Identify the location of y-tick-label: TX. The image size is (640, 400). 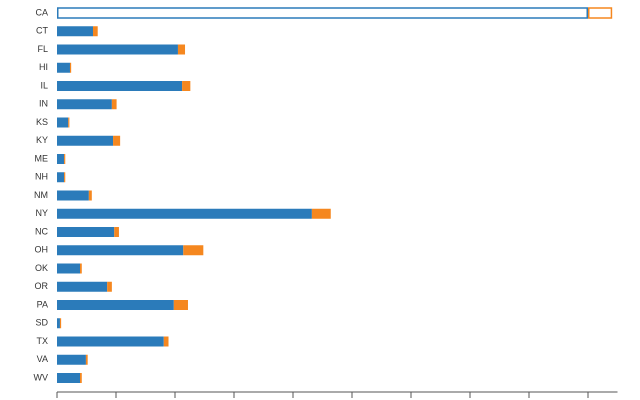
(42, 341).